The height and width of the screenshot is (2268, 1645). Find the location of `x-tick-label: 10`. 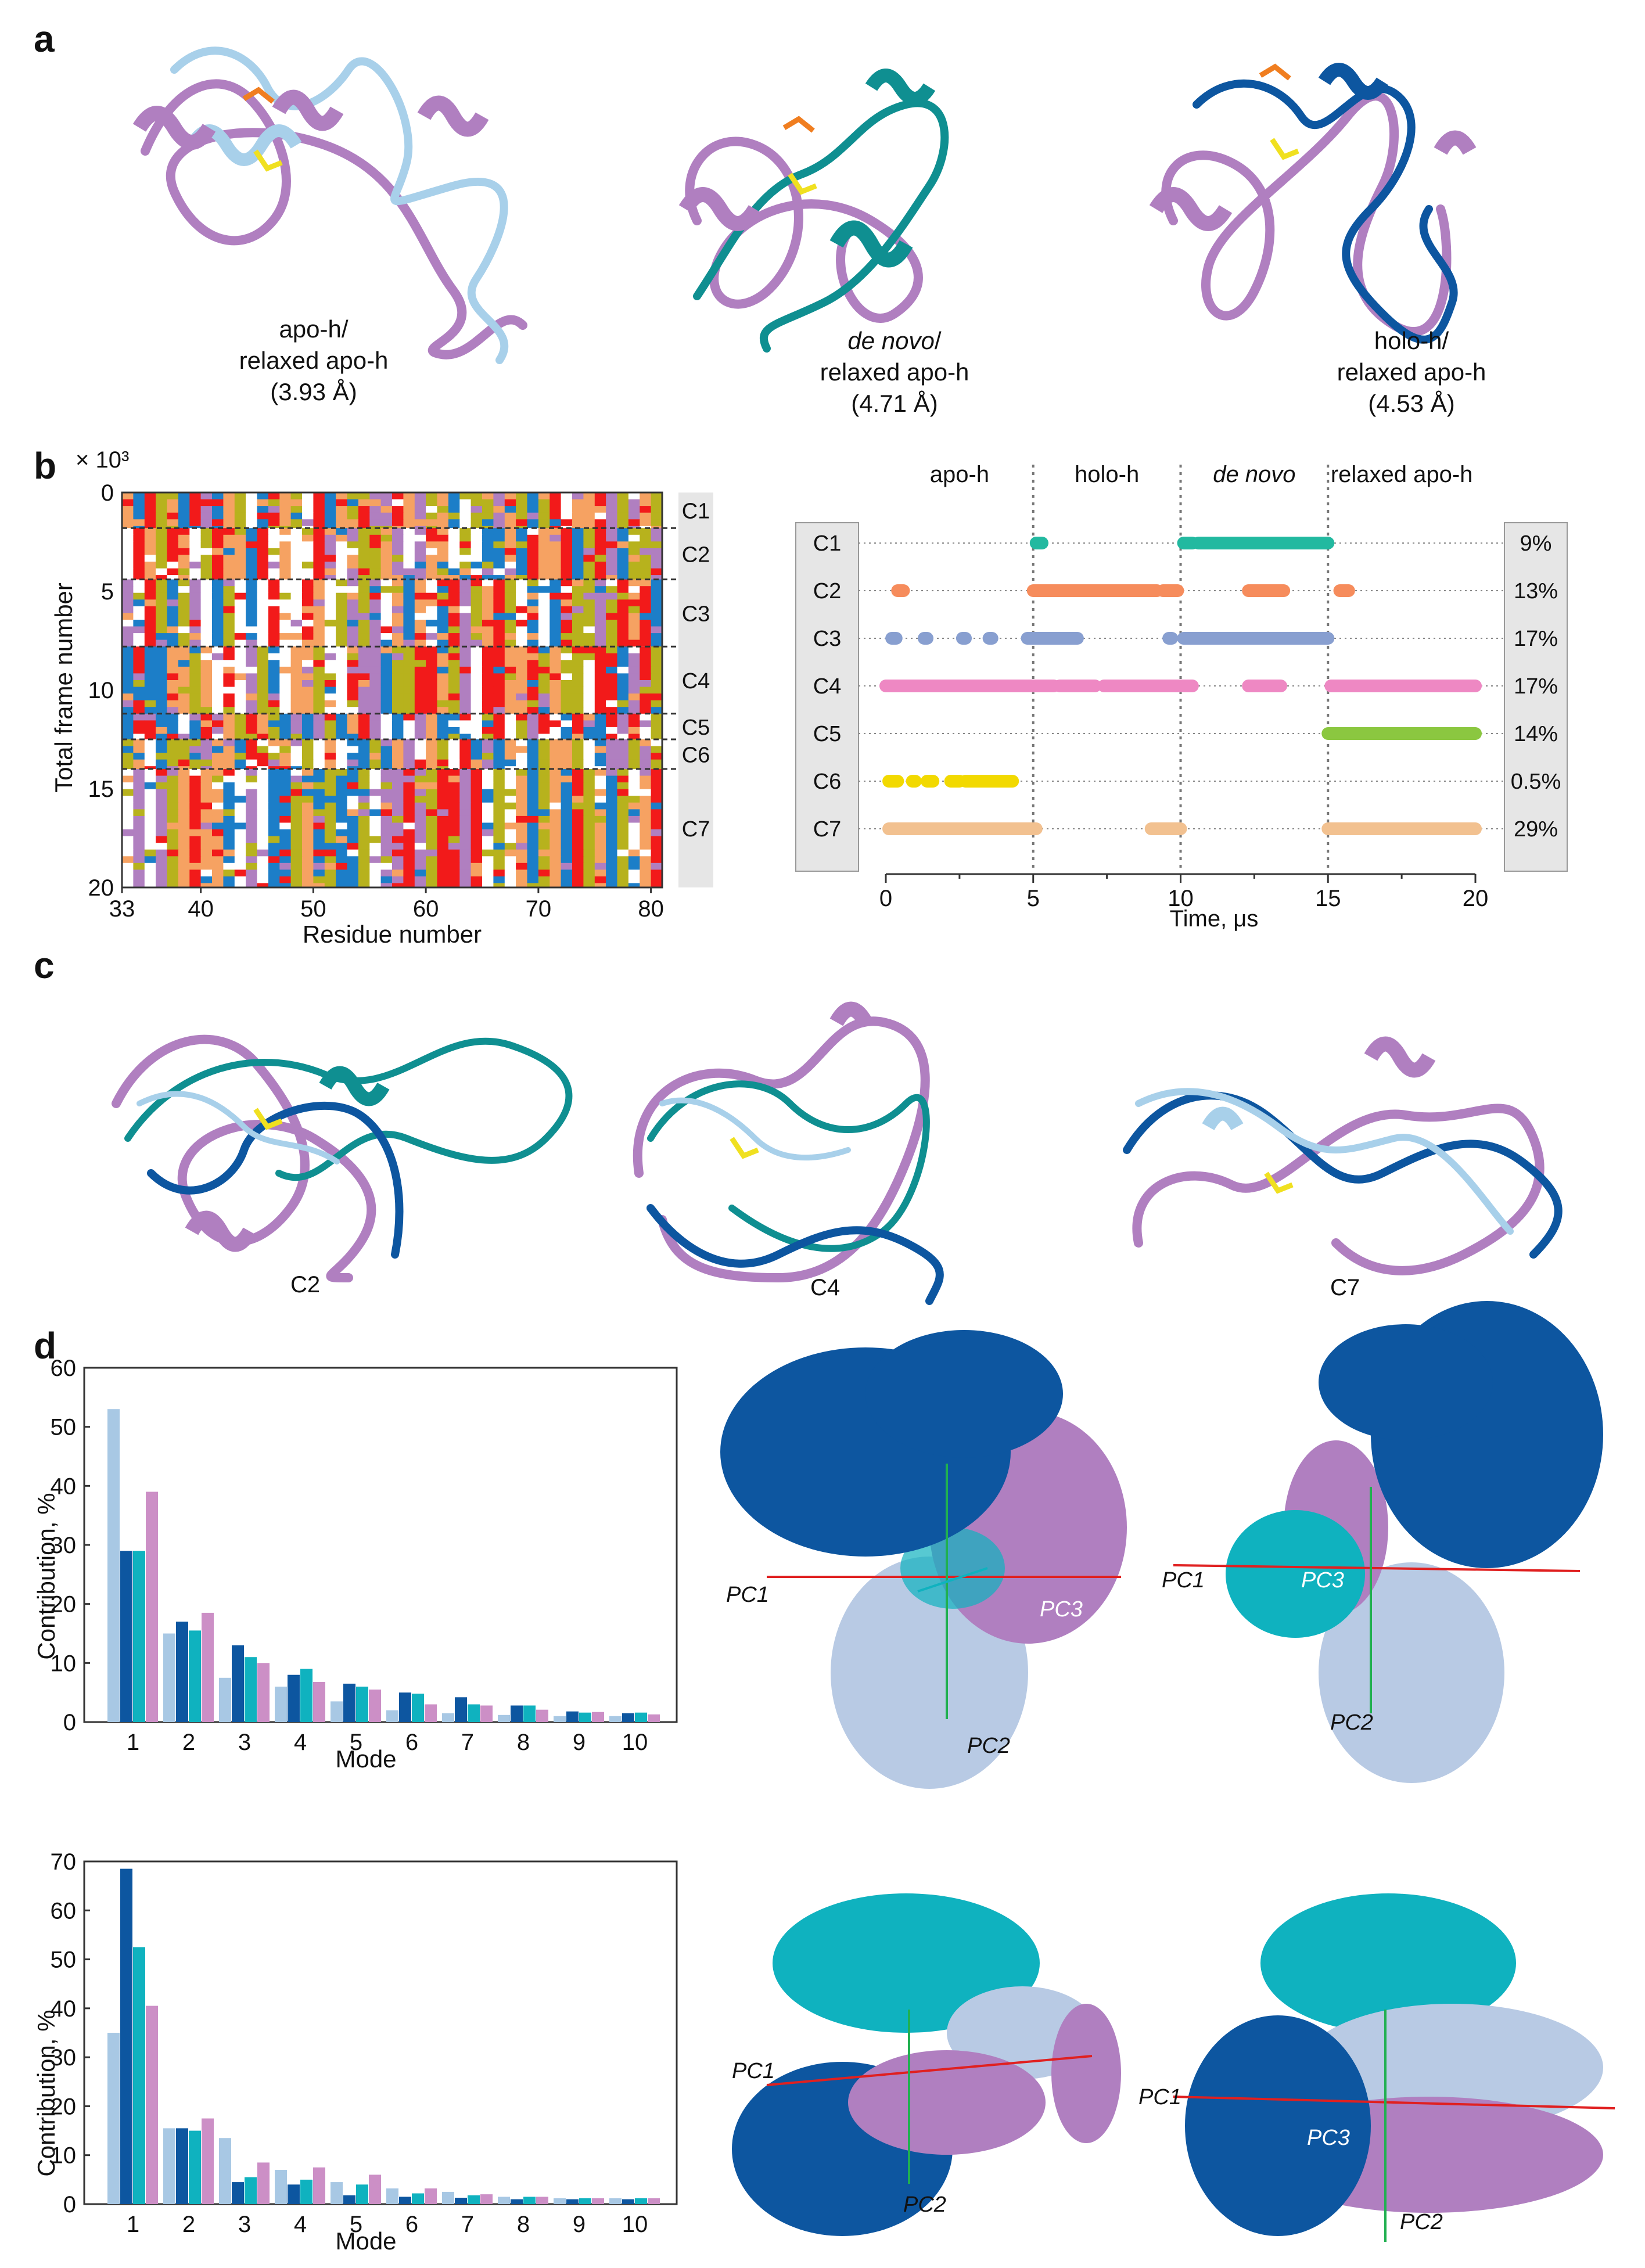

x-tick-label: 10 is located at coordinates (635, 2224).